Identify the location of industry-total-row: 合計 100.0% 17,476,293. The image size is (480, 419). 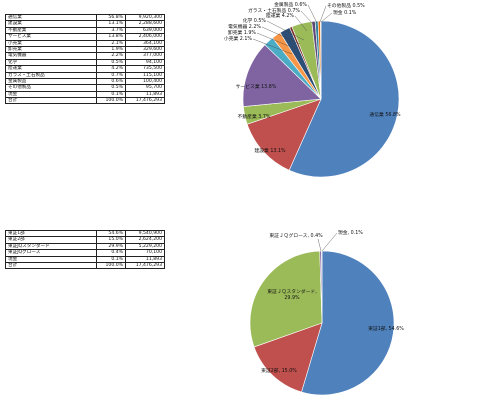
(85, 101).